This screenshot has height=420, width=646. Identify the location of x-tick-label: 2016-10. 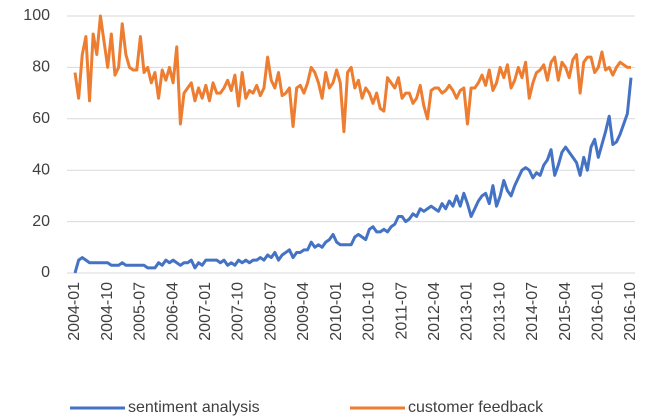
(630, 311).